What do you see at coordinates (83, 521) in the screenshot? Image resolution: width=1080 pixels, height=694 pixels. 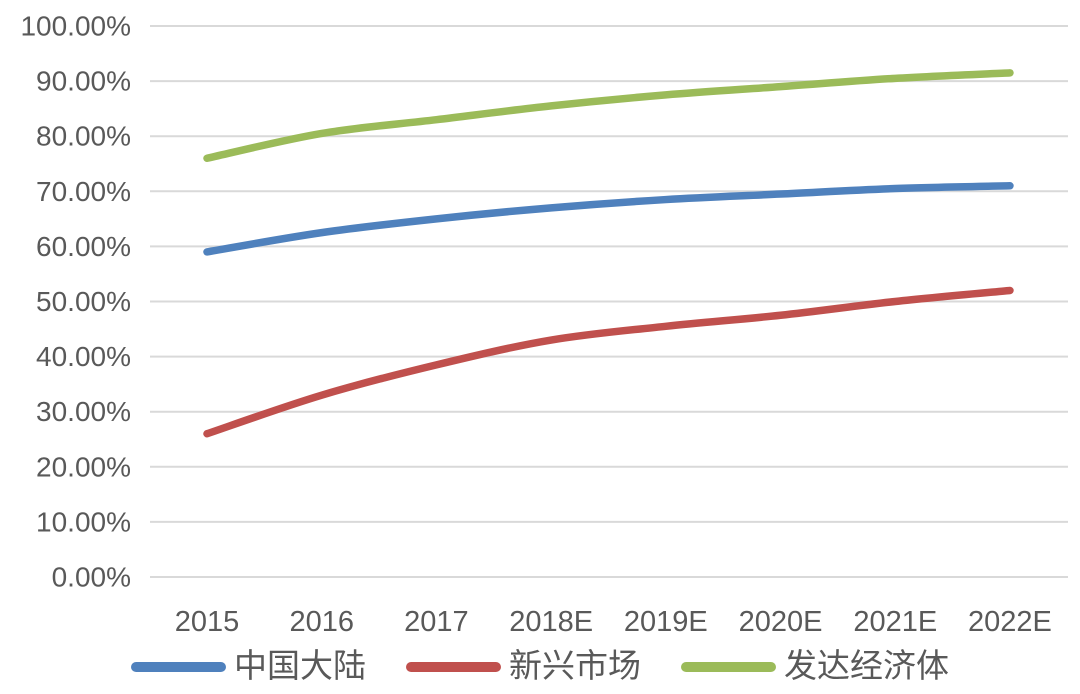 I see `y-axis-tick-label: 10.00%` at bounding box center [83, 521].